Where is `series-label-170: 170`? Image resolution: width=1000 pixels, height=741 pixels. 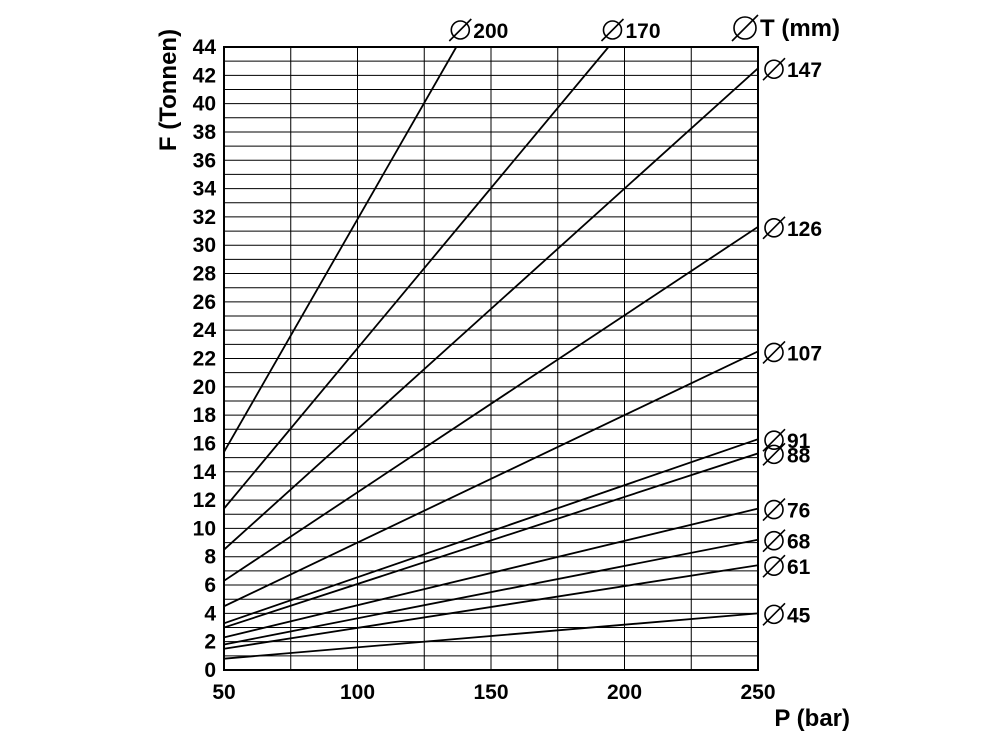
series-label-170: 170 is located at coordinates (630, 30).